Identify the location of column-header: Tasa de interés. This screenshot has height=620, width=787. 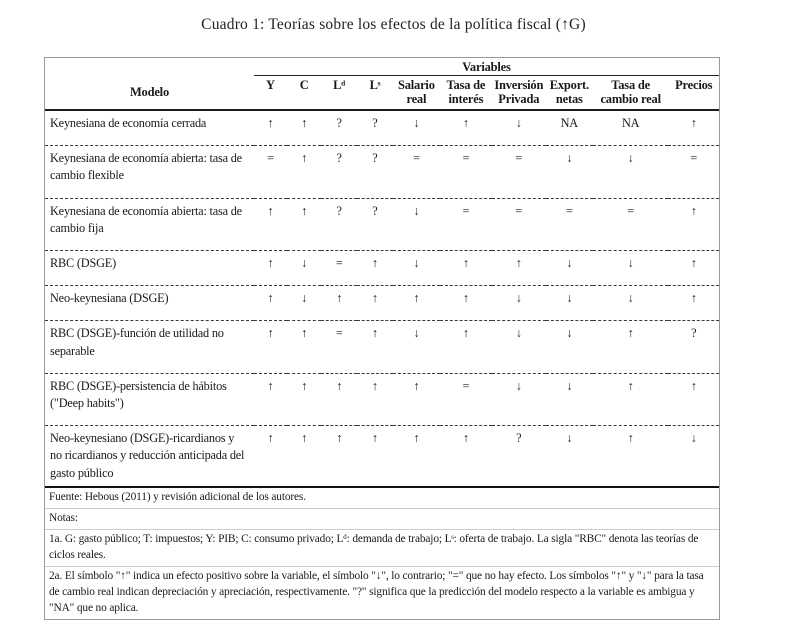
(465, 93).